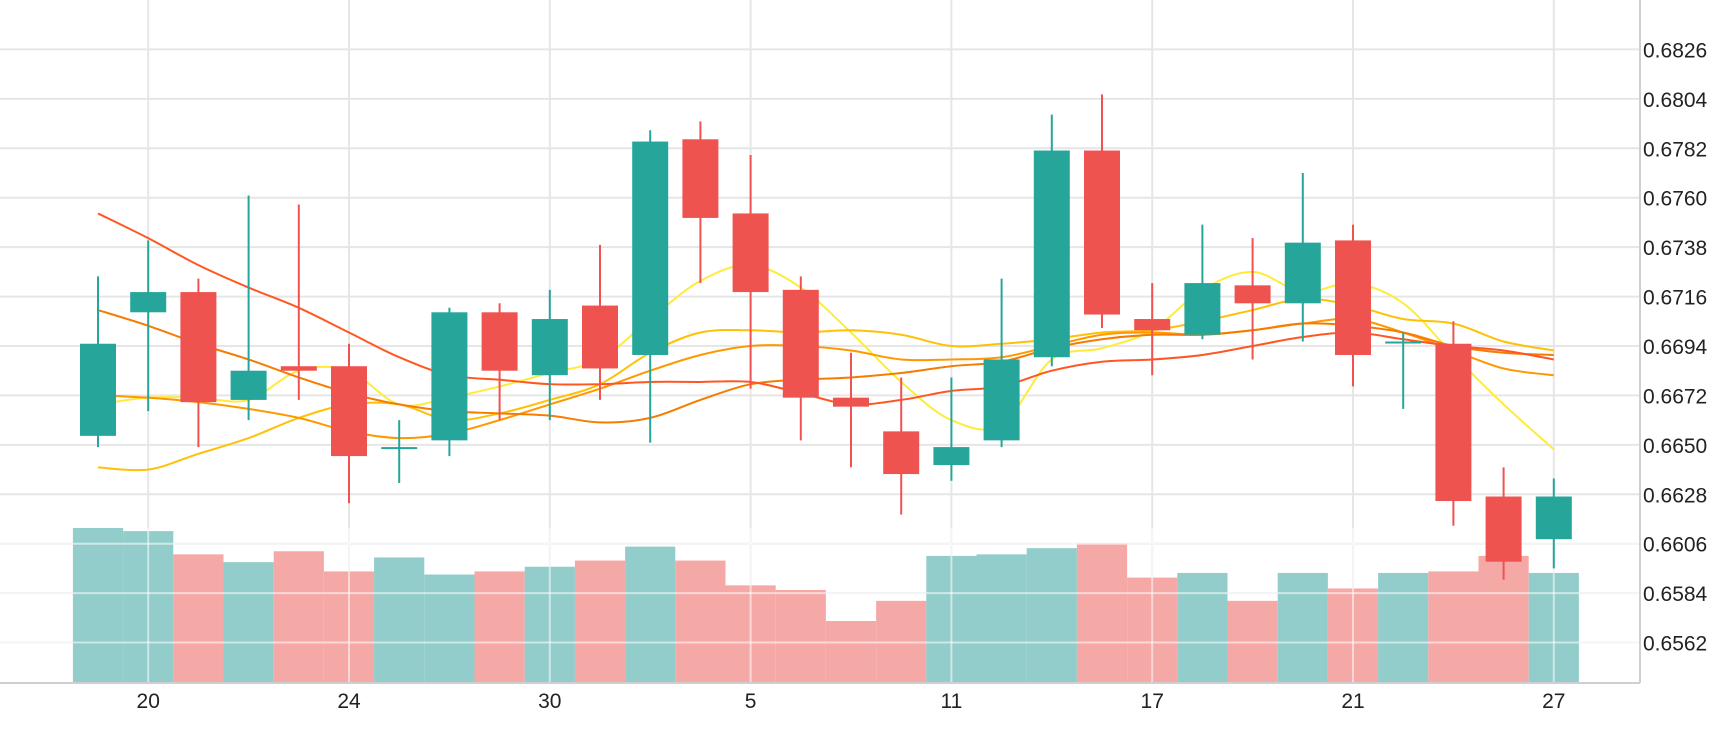 This screenshot has height=730, width=1730. Describe the element at coordinates (1675, 644) in the screenshot. I see `y-tick-label: 0.6562` at that location.